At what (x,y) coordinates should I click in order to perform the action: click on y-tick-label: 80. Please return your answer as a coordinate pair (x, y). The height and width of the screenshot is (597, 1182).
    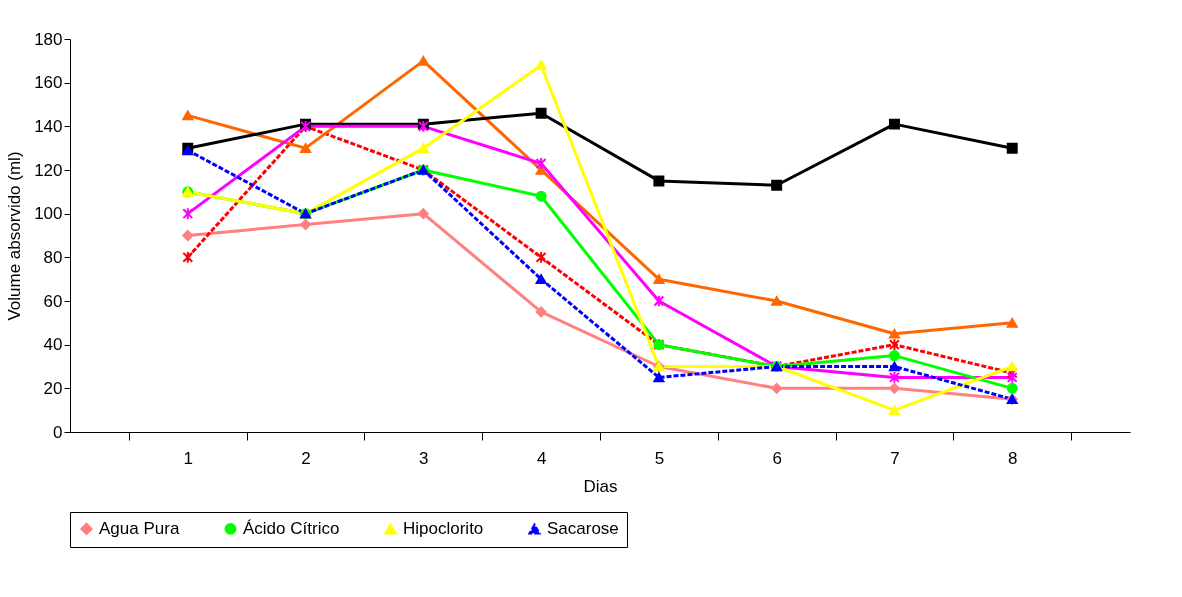
    Looking at the image, I should click on (53, 257).